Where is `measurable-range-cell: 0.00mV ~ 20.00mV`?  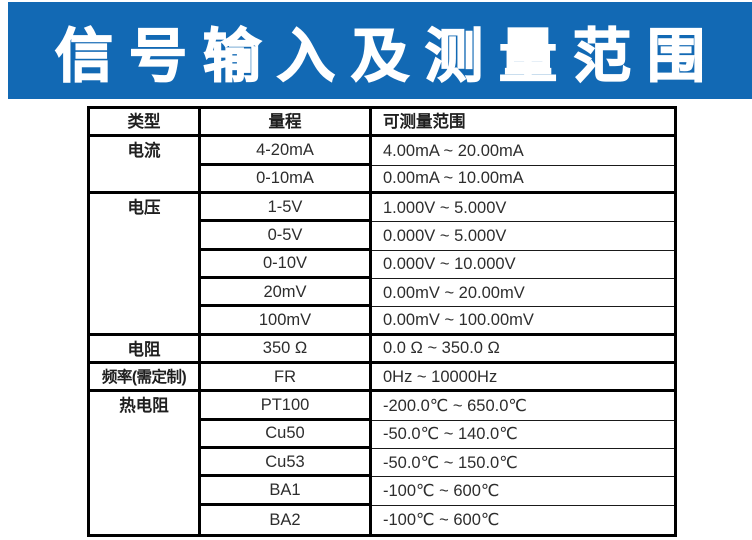
measurable-range-cell: 0.00mV ~ 20.00mV is located at coordinates (523, 293).